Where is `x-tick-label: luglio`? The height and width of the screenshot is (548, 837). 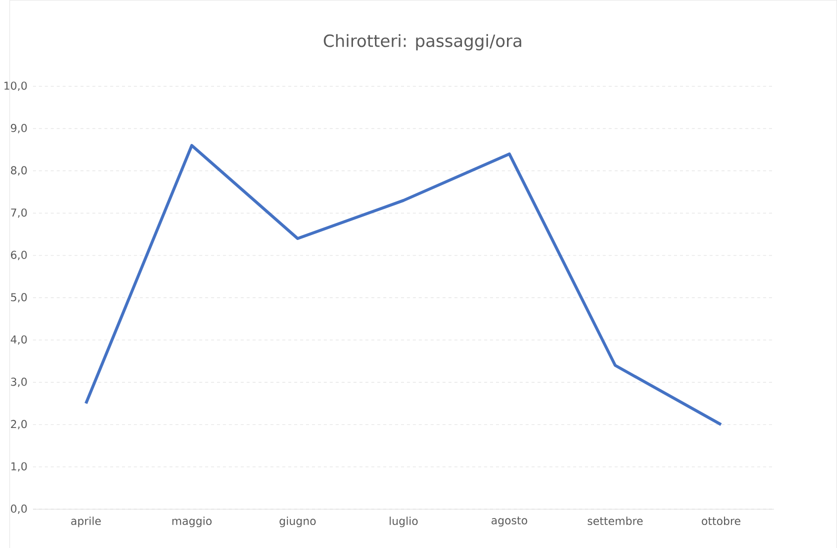 x-tick-label: luglio is located at coordinates (404, 521).